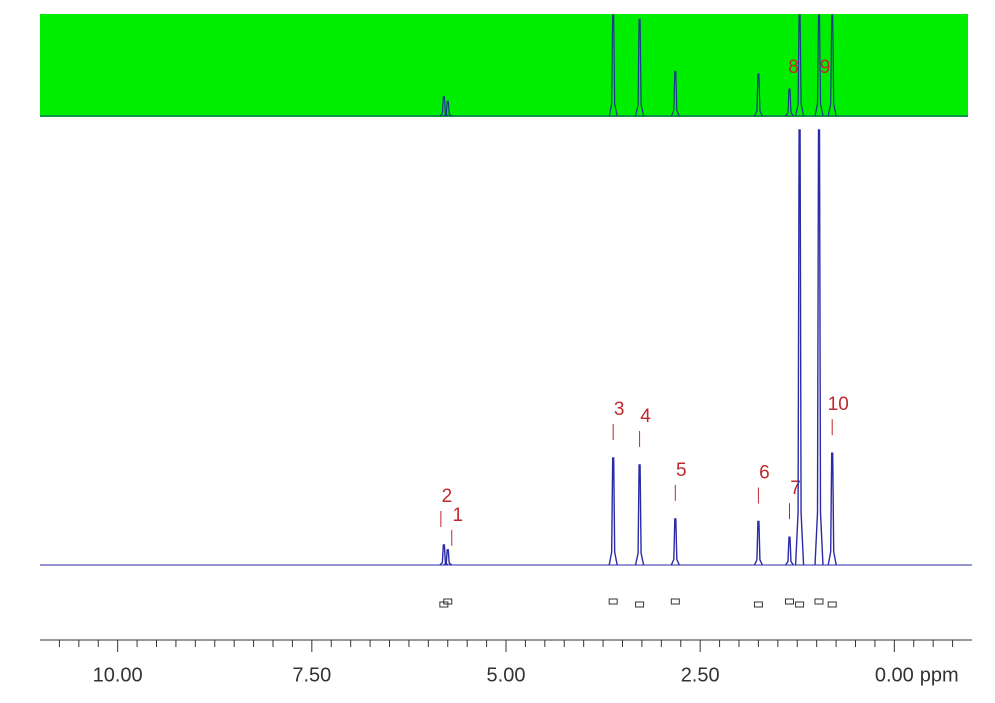 This screenshot has height=703, width=995. I want to click on peak-label: 10, so click(838, 404).